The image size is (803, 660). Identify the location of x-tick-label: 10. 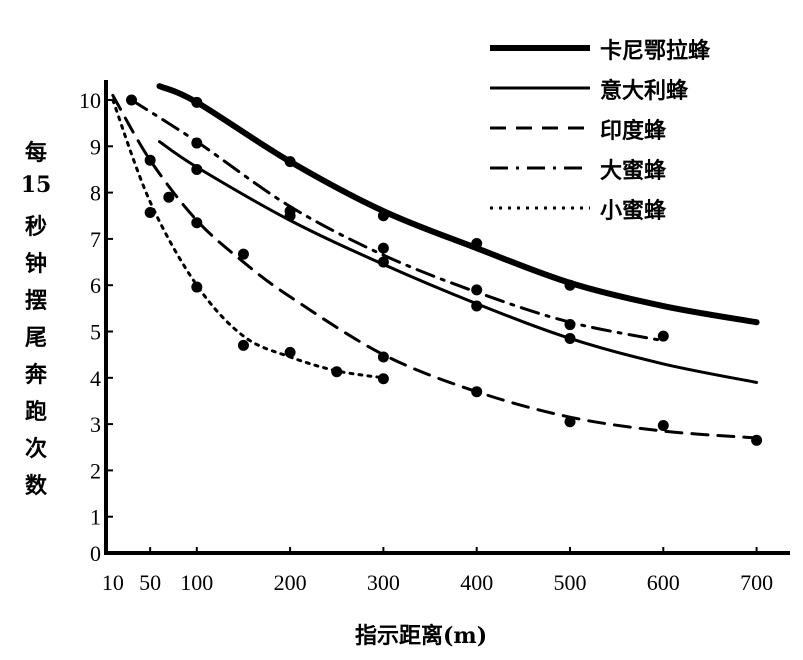
(113, 582).